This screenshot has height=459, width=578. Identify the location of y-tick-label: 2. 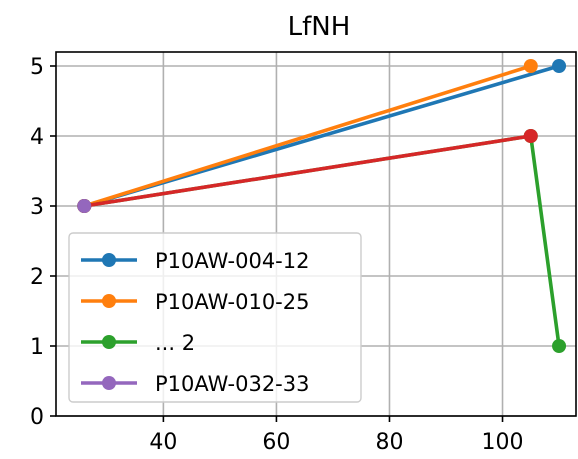
(37, 277).